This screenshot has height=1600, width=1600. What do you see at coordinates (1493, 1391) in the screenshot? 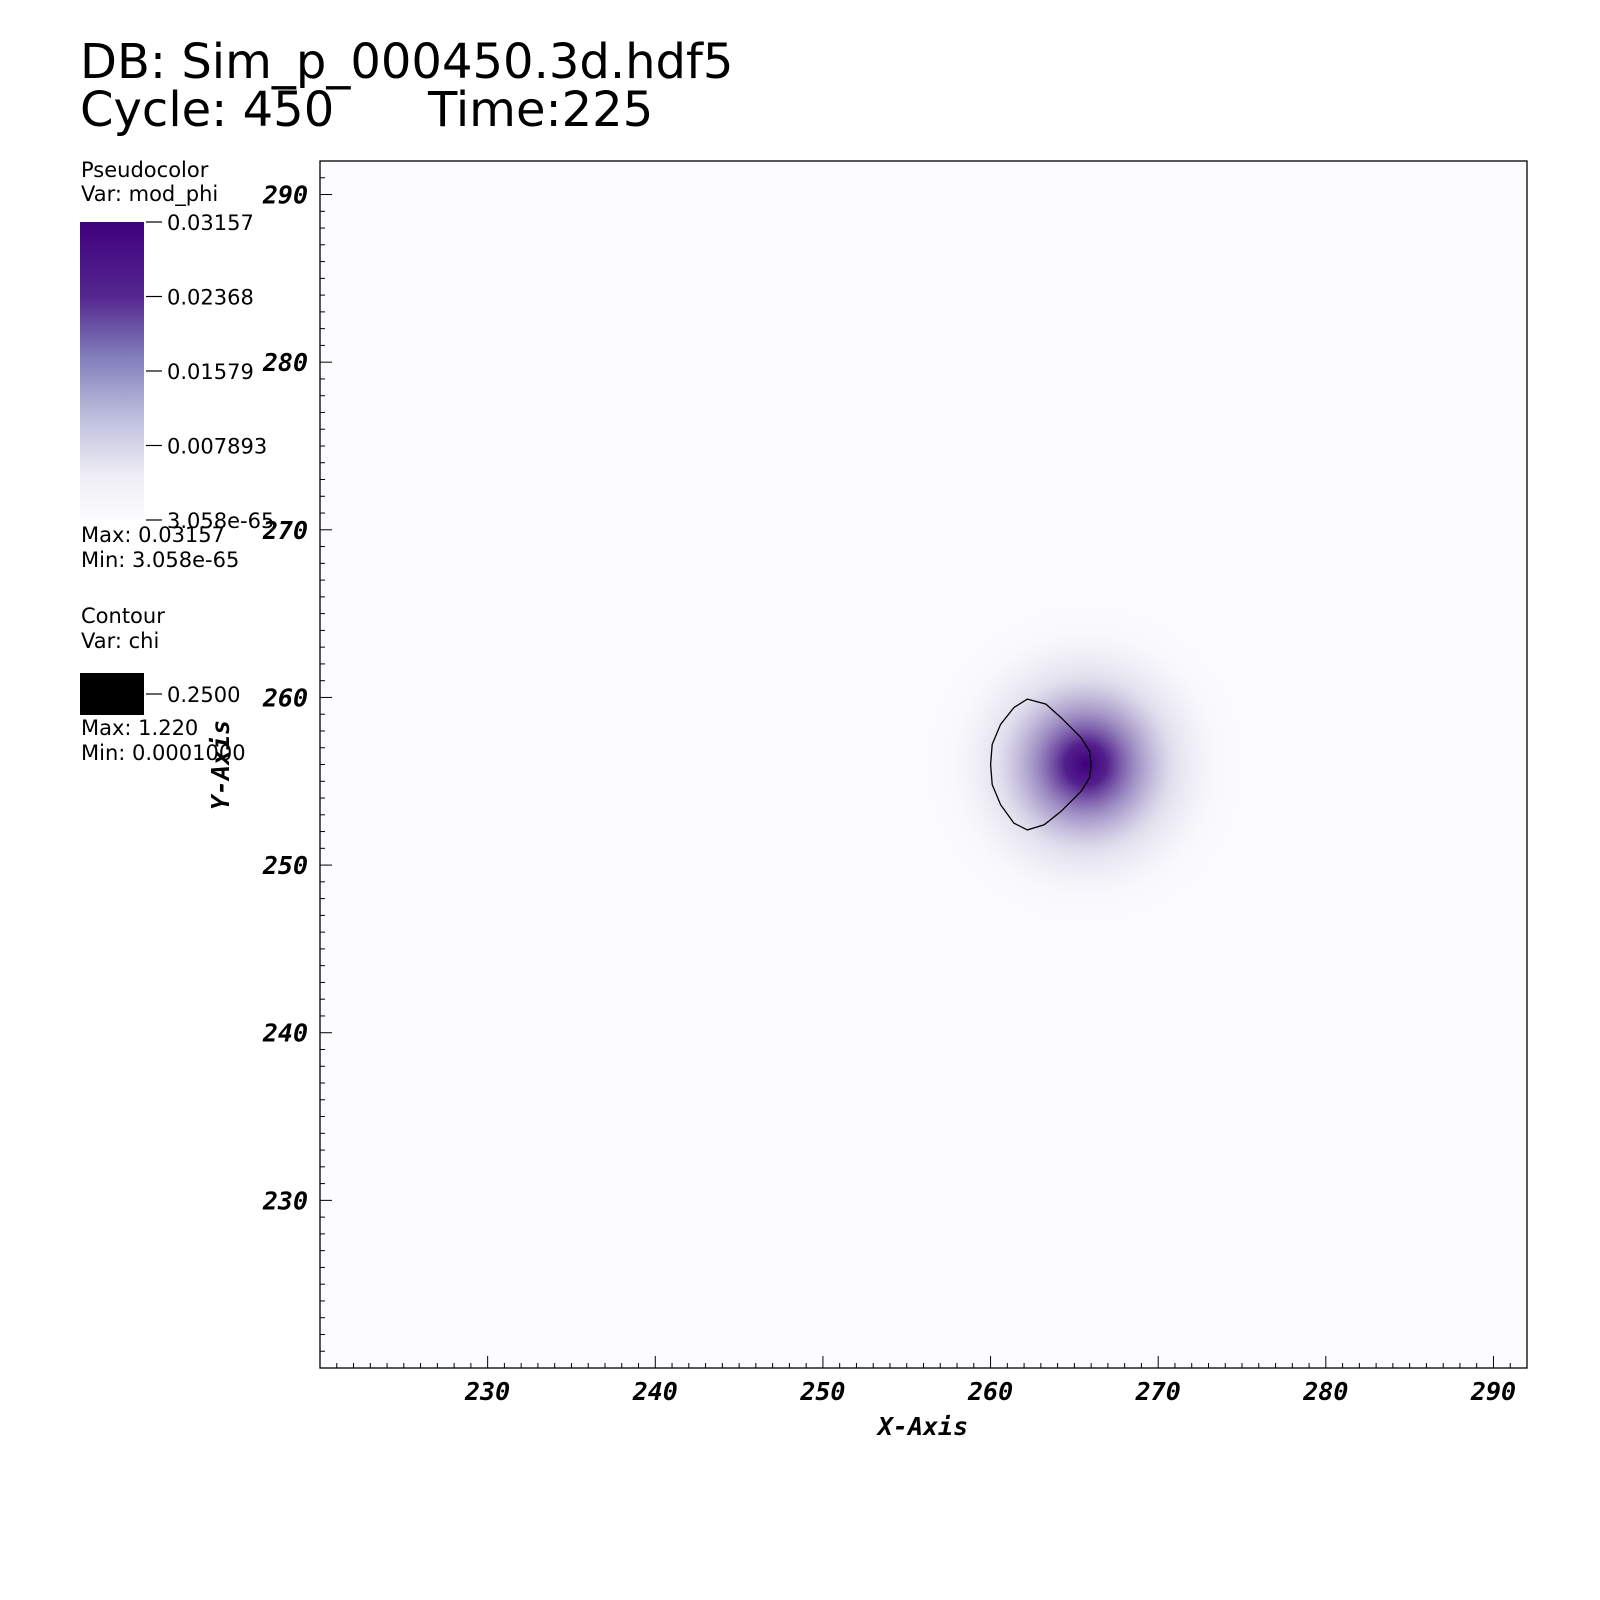
I see `x-tick-label: 290` at bounding box center [1493, 1391].